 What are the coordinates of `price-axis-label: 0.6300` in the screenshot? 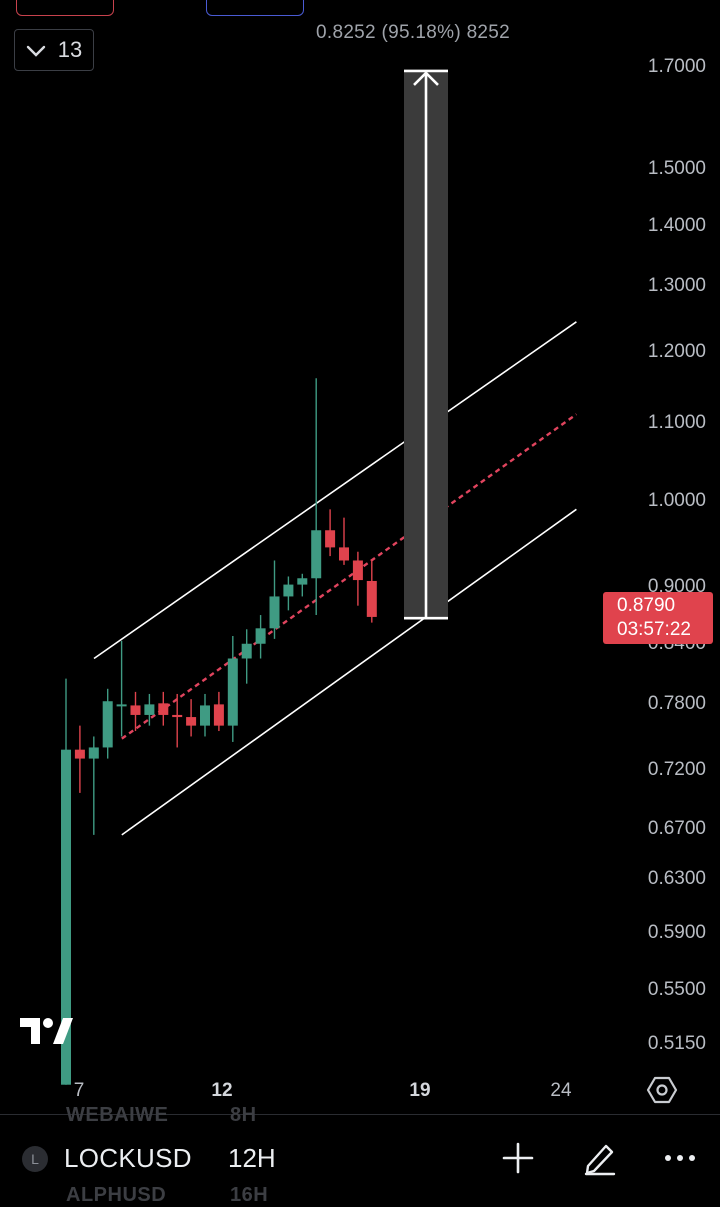 It's located at (676, 879).